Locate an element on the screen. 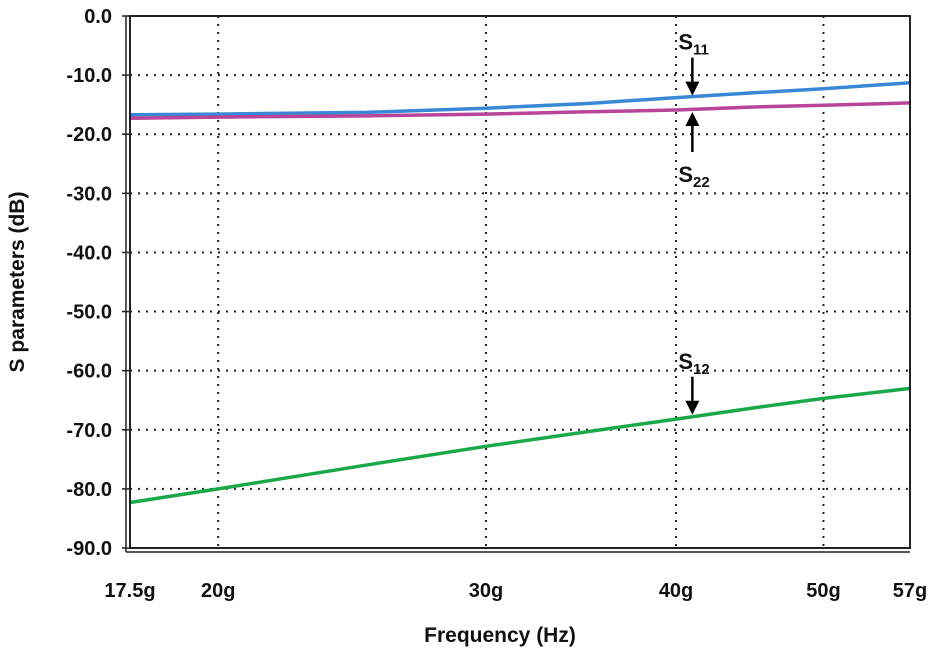 The image size is (950, 656). annotation-s12-label: S12 is located at coordinates (693, 363).